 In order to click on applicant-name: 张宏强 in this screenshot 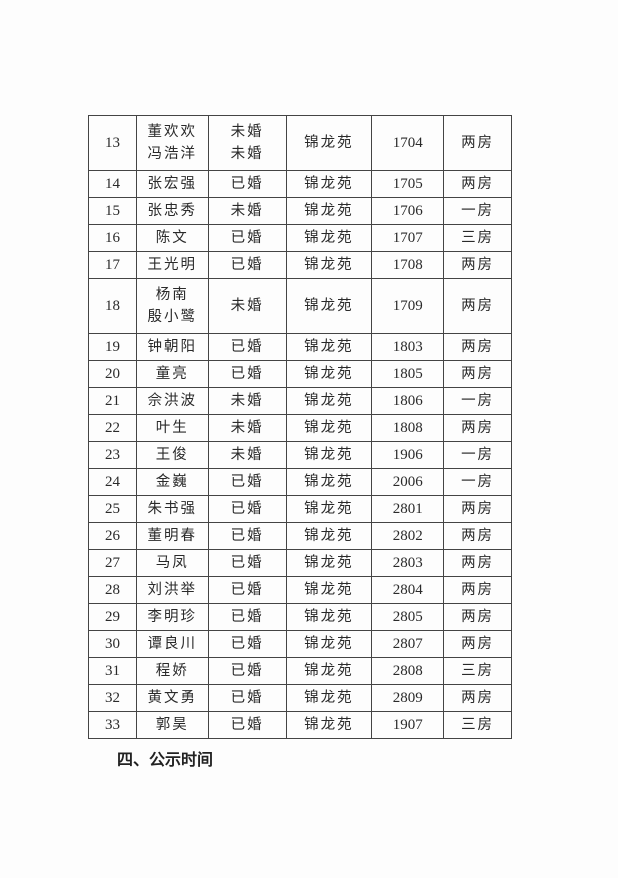, I will do `click(172, 184)`.